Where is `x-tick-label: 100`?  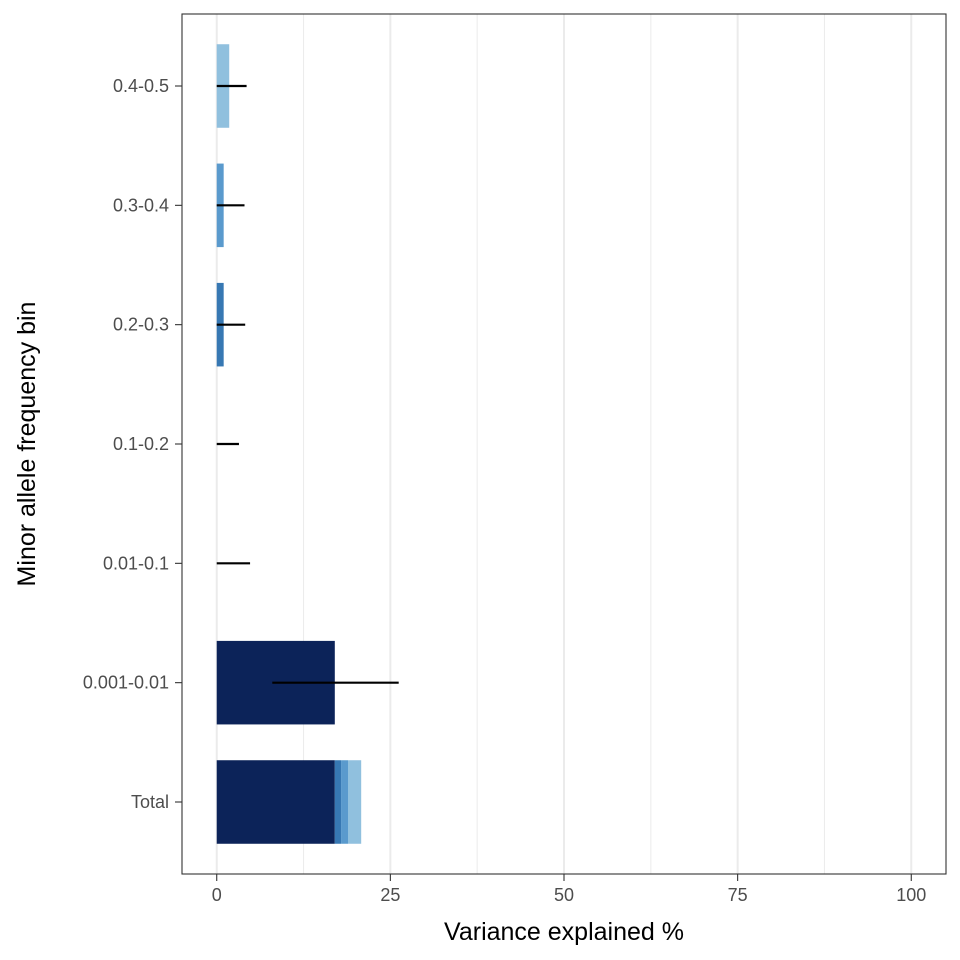 x-tick-label: 100 is located at coordinates (911, 895).